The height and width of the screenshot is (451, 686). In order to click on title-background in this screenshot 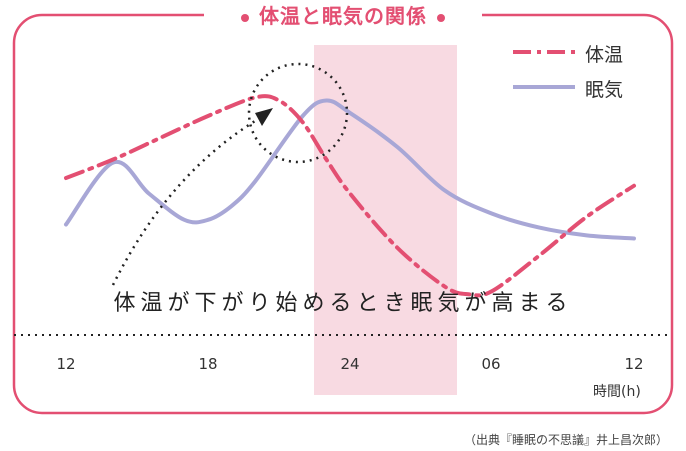, I will do `click(343, 16)`.